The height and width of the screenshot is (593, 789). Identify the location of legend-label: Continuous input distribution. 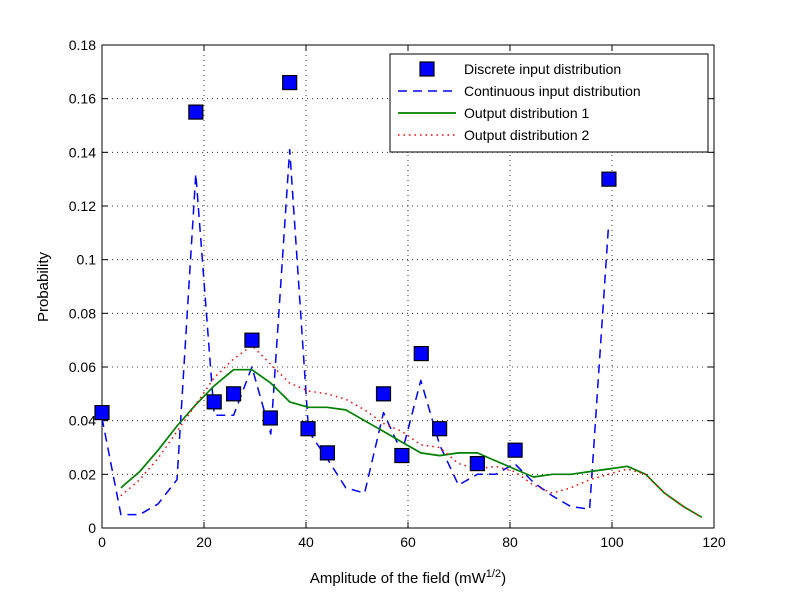
(552, 91).